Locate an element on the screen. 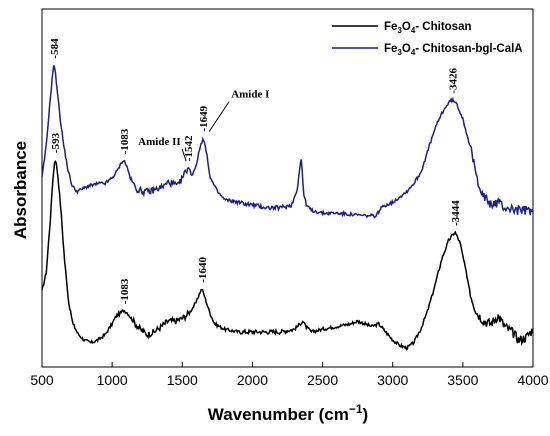  annotation-amide-ii: Amide II is located at coordinates (159, 142).